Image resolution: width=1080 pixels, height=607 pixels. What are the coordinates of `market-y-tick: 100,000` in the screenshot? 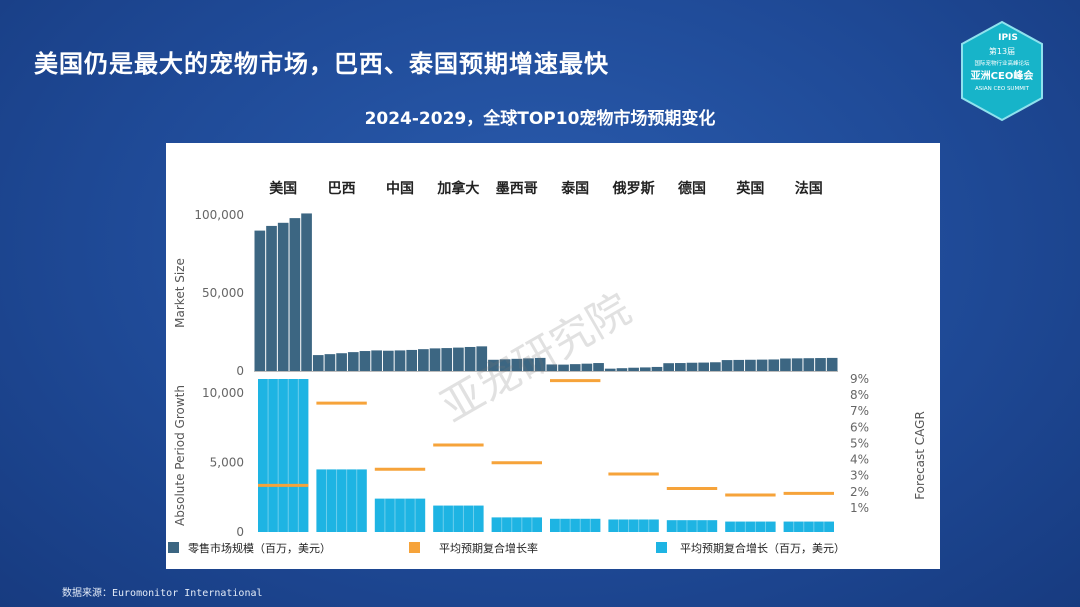 It's located at (219, 215).